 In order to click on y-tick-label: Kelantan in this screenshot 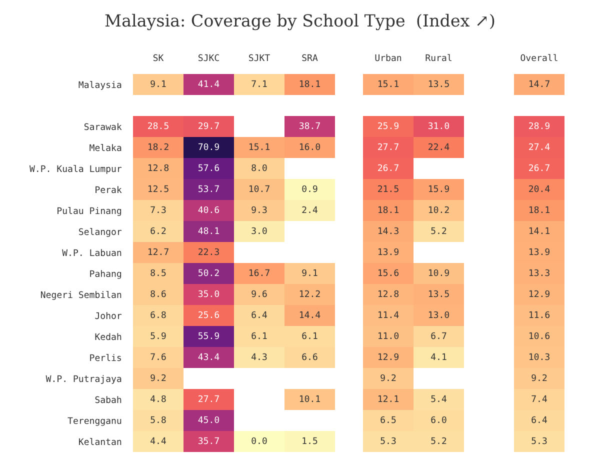, I will do `click(100, 442)`.